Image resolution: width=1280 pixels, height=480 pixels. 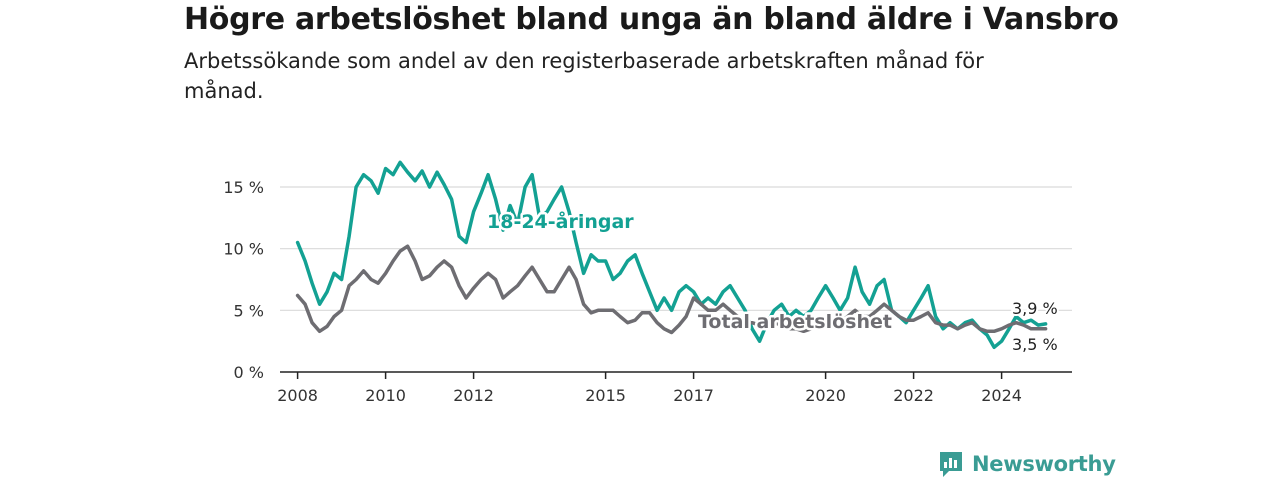 I want to click on x-tick-label: 2017, so click(x=693, y=395).